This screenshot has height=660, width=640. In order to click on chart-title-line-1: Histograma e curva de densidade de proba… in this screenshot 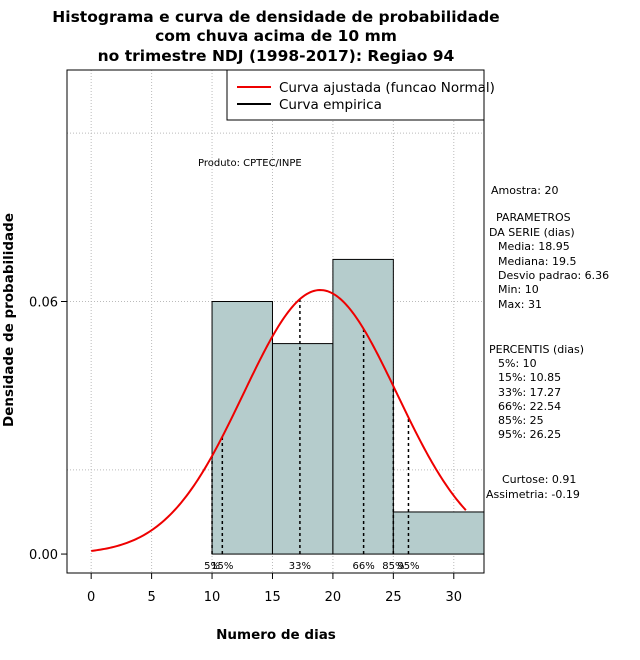, I will do `click(275, 17)`.